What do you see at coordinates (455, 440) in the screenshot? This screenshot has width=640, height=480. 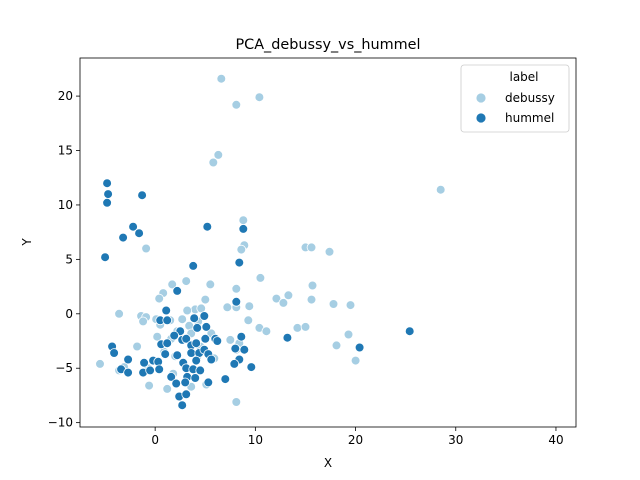 I see `x-tick-label: 30` at bounding box center [455, 440].